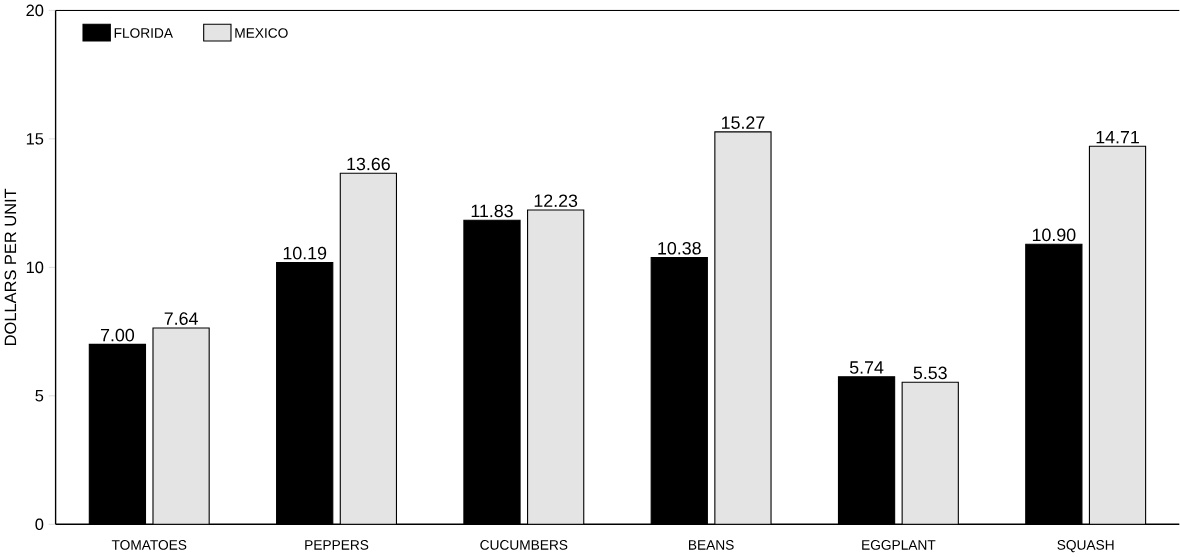 The width and height of the screenshot is (1180, 557). Describe the element at coordinates (149, 545) in the screenshot. I see `x-tick-label: TOMATOES` at that location.